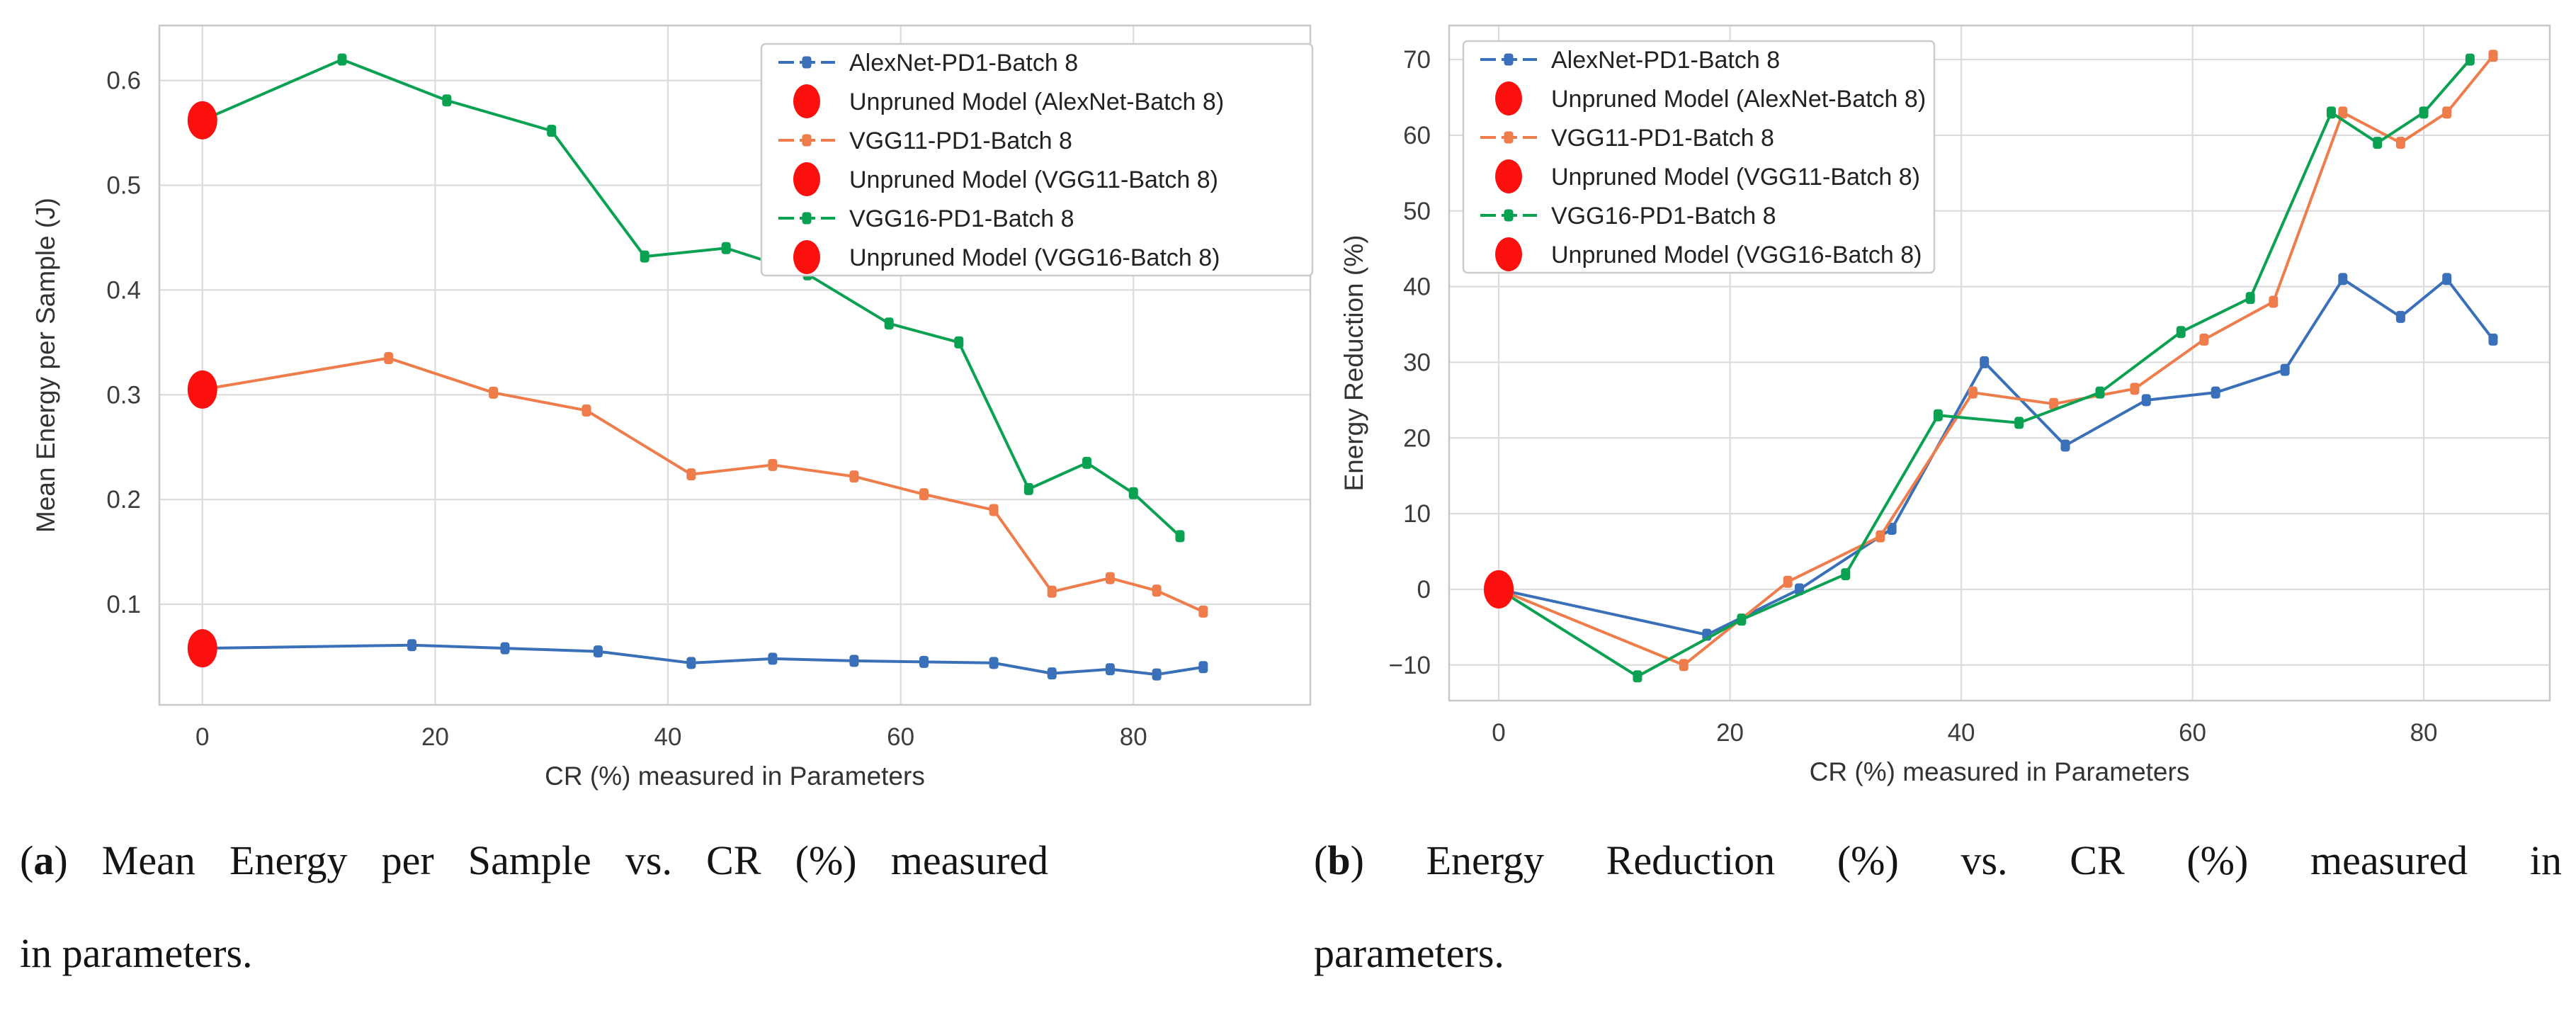  I want to click on y-tick-label: 0.1, so click(123, 605).